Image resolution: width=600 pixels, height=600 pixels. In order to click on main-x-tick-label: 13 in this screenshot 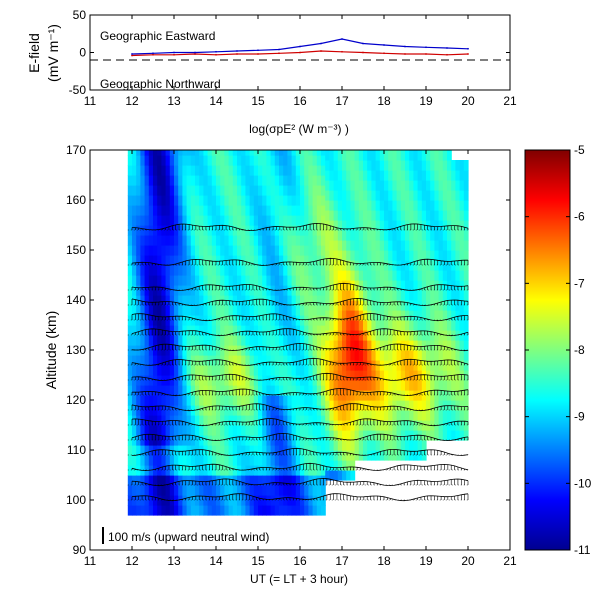, I will do `click(174, 561)`.